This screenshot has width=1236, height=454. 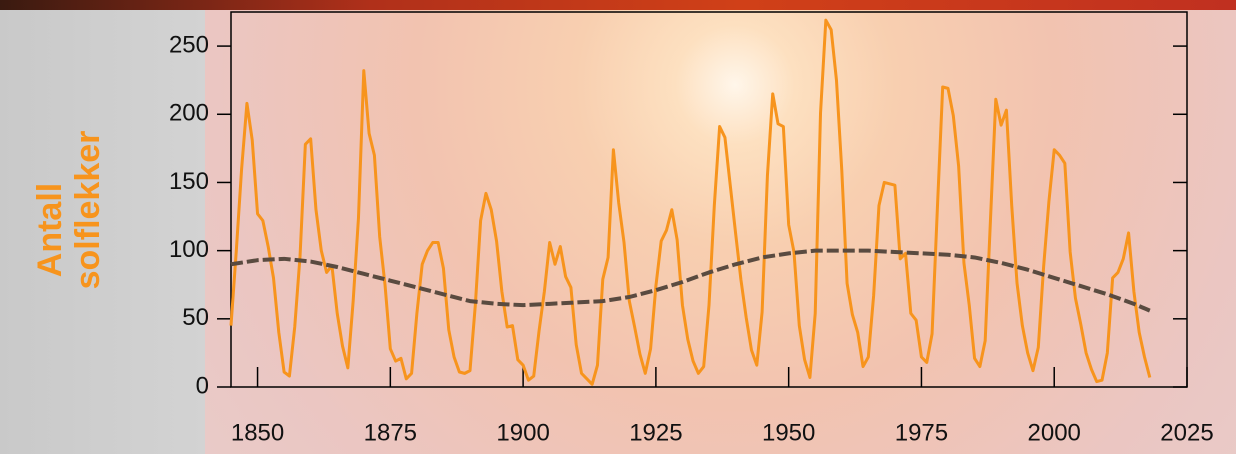 I want to click on y-tick-label: 0, so click(x=202, y=385).